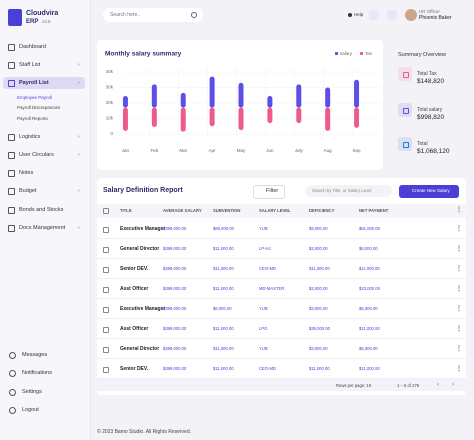 Image resolution: width=474 pixels, height=440 pixels. What do you see at coordinates (37, 372) in the screenshot?
I see `menu-item: Notifications` at bounding box center [37, 372].